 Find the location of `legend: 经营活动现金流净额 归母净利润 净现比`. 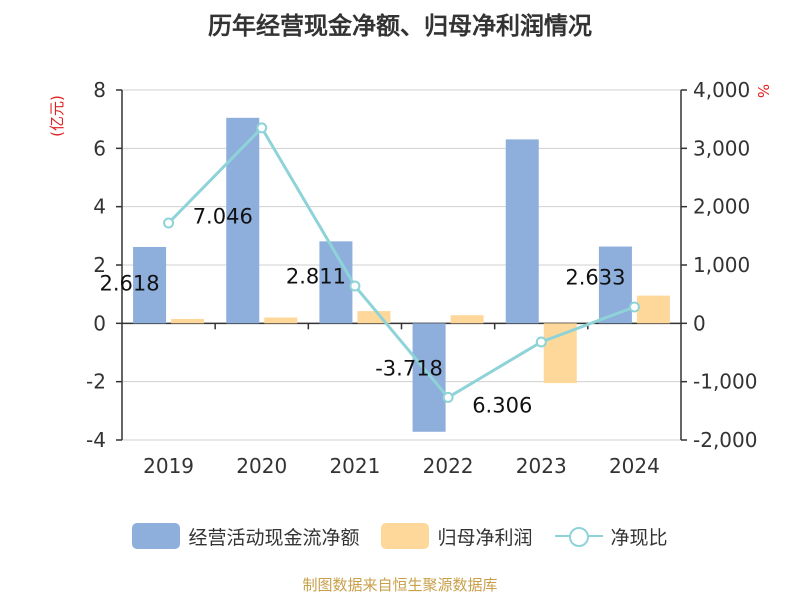

legend: 经营活动现金流净额 归母净利润 净现比 is located at coordinates (400, 536).